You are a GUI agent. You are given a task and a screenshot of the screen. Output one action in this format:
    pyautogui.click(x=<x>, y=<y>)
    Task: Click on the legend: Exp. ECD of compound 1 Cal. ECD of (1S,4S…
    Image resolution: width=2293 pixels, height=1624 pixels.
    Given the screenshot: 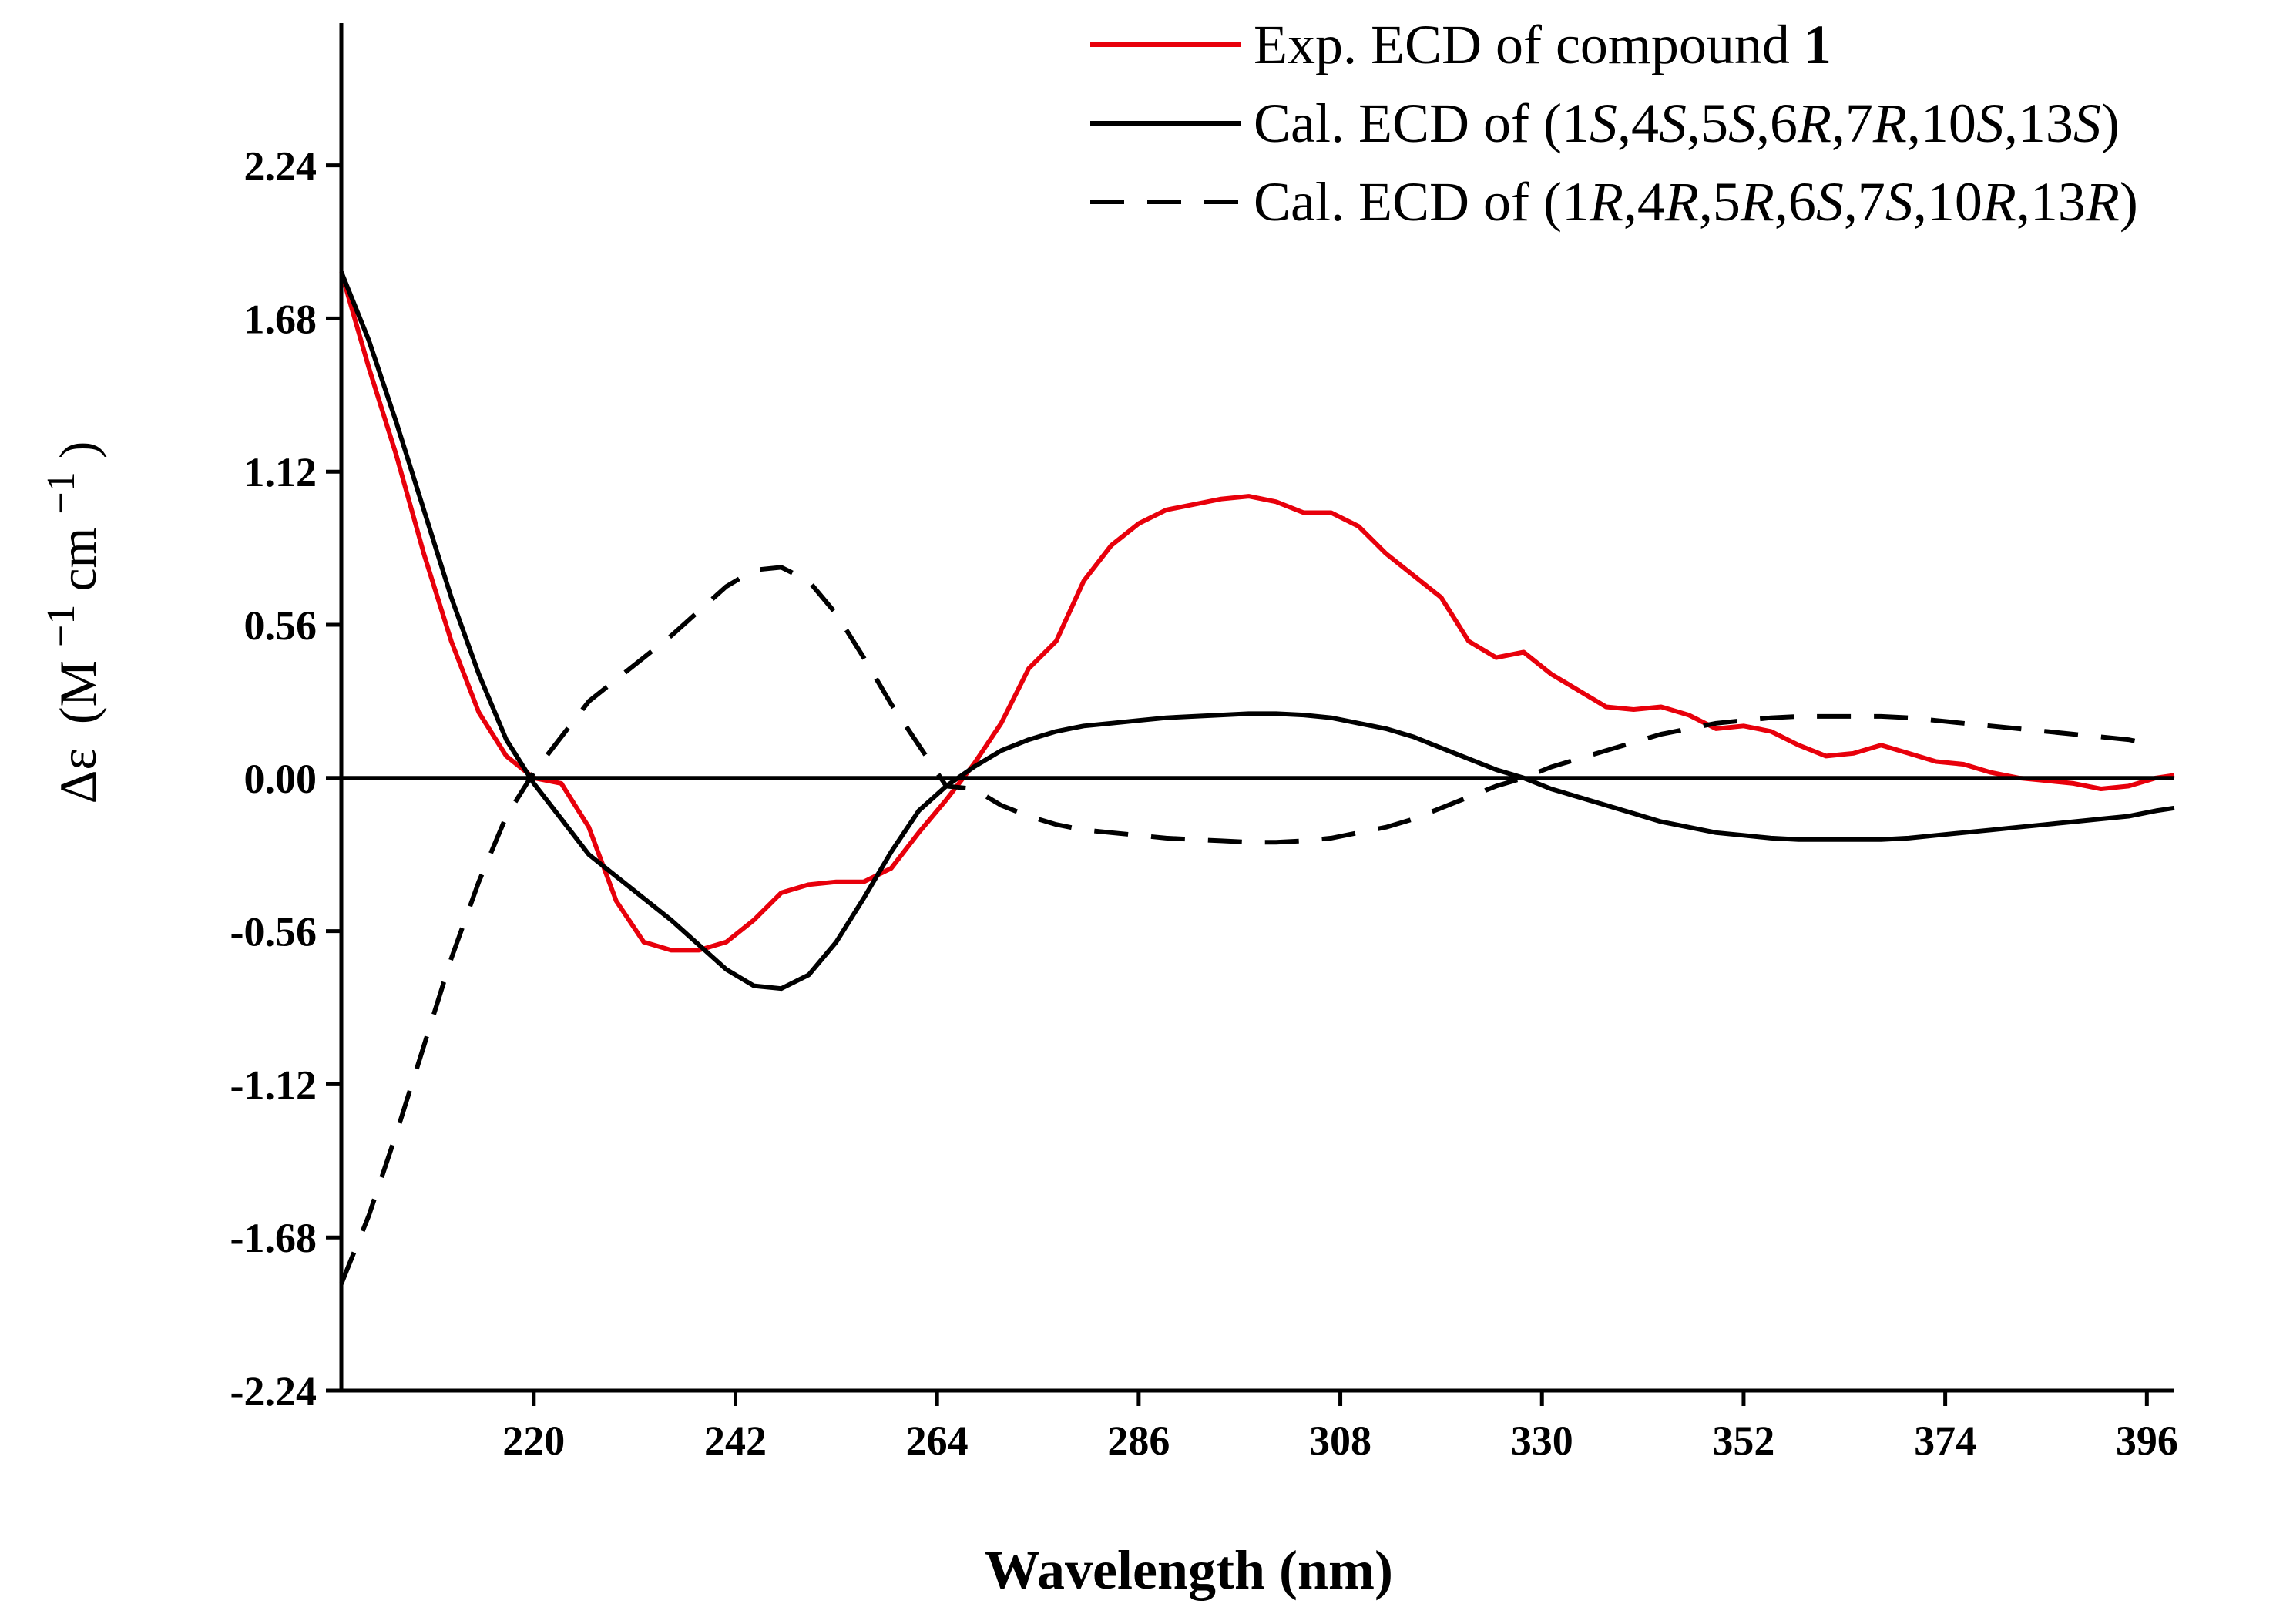 What is the action you would take?
    pyautogui.click(x=1614, y=123)
    